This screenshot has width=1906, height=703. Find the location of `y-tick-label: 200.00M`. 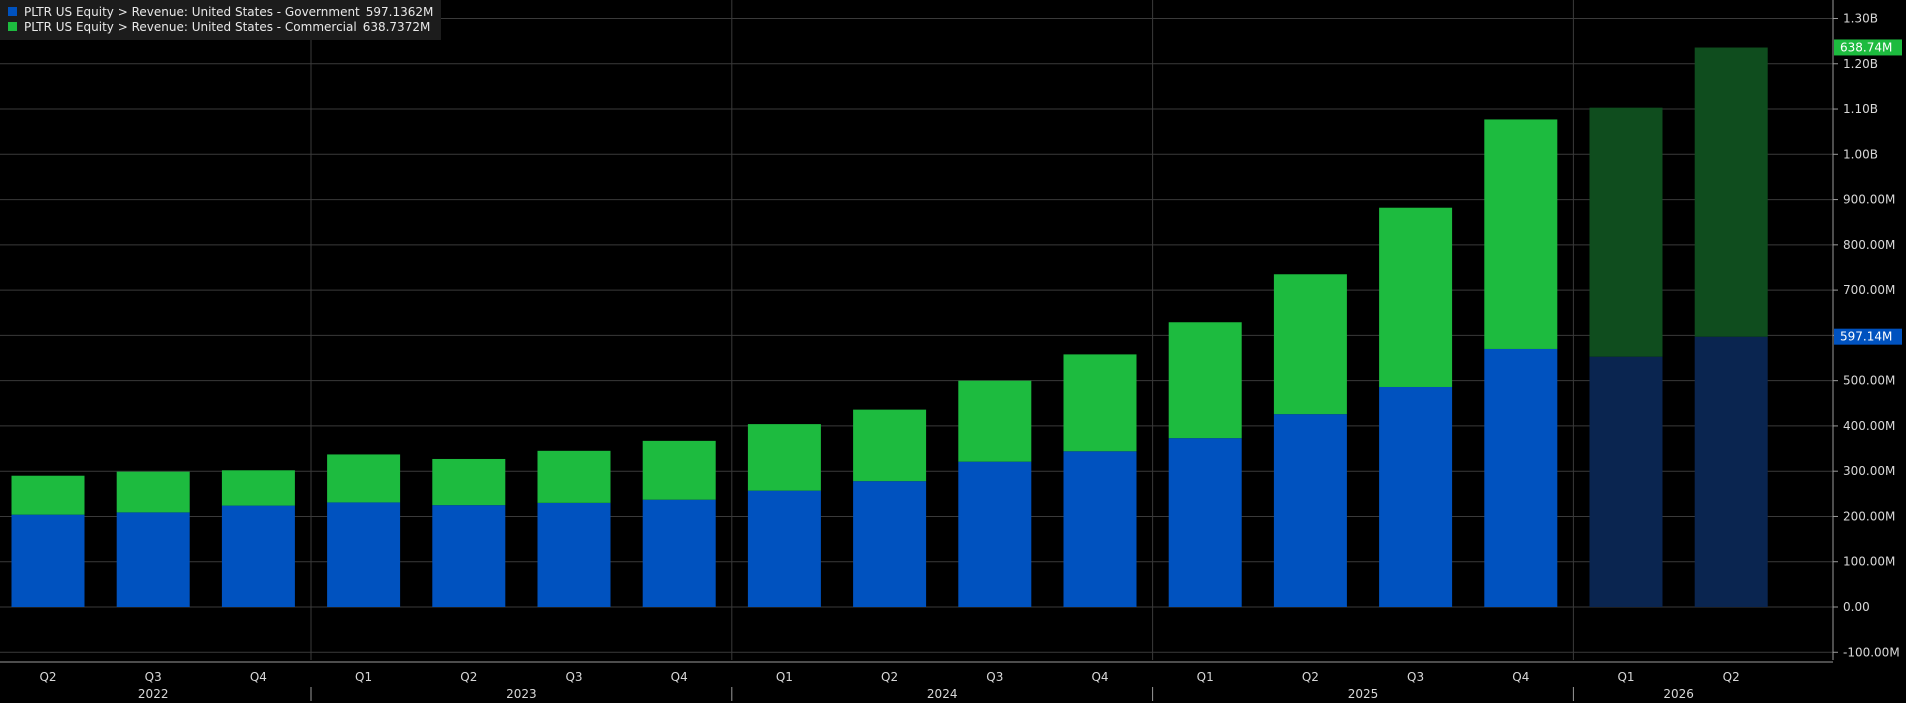

y-tick-label: 200.00M is located at coordinates (1869, 516).